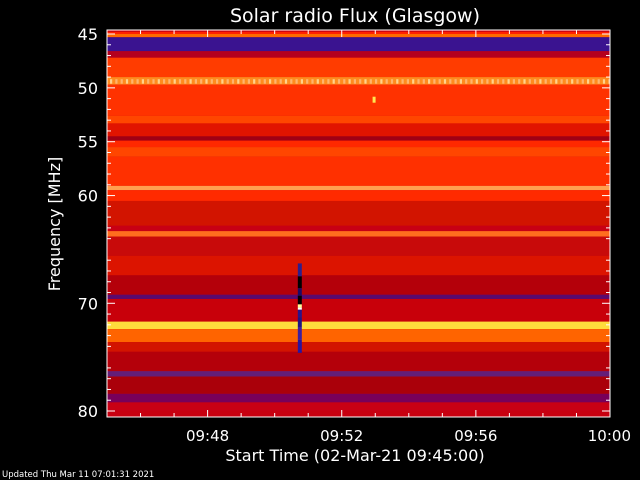 The height and width of the screenshot is (480, 640). What do you see at coordinates (354, 455) in the screenshot?
I see `x-axis-label: Start Time (02-Mar-21 09:45:00)` at bounding box center [354, 455].